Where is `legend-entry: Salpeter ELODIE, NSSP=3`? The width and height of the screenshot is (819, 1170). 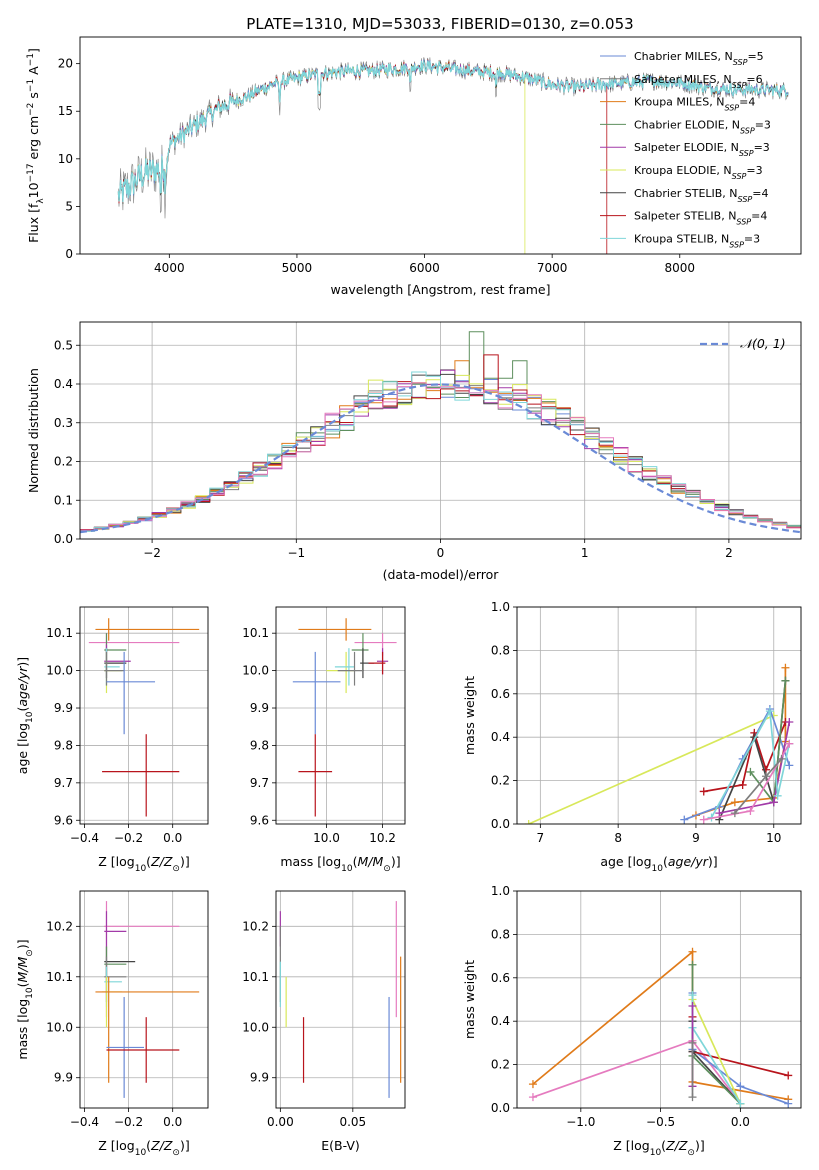
legend-entry: Salpeter ELODIE, NSSP=3 is located at coordinates (702, 149).